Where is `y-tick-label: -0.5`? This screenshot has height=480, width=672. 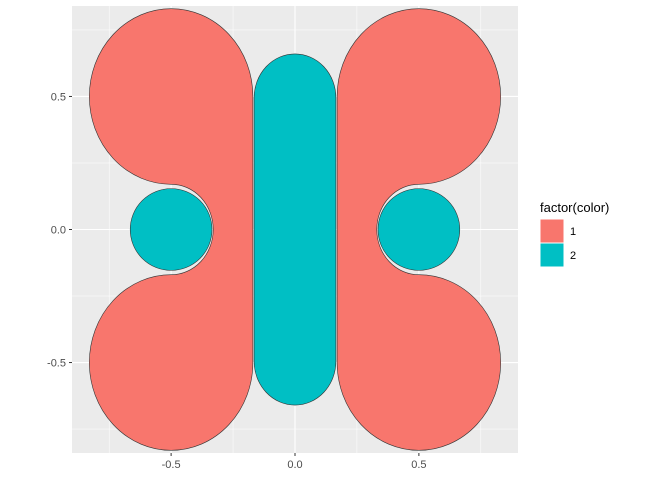 y-tick-label: -0.5 is located at coordinates (56, 364).